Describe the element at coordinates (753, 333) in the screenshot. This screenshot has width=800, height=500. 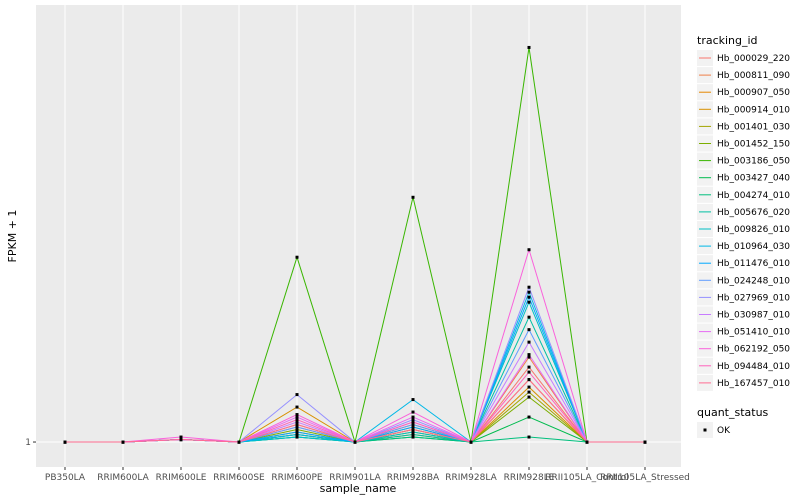
I see `legend-label: Hb_051410_010` at that location.